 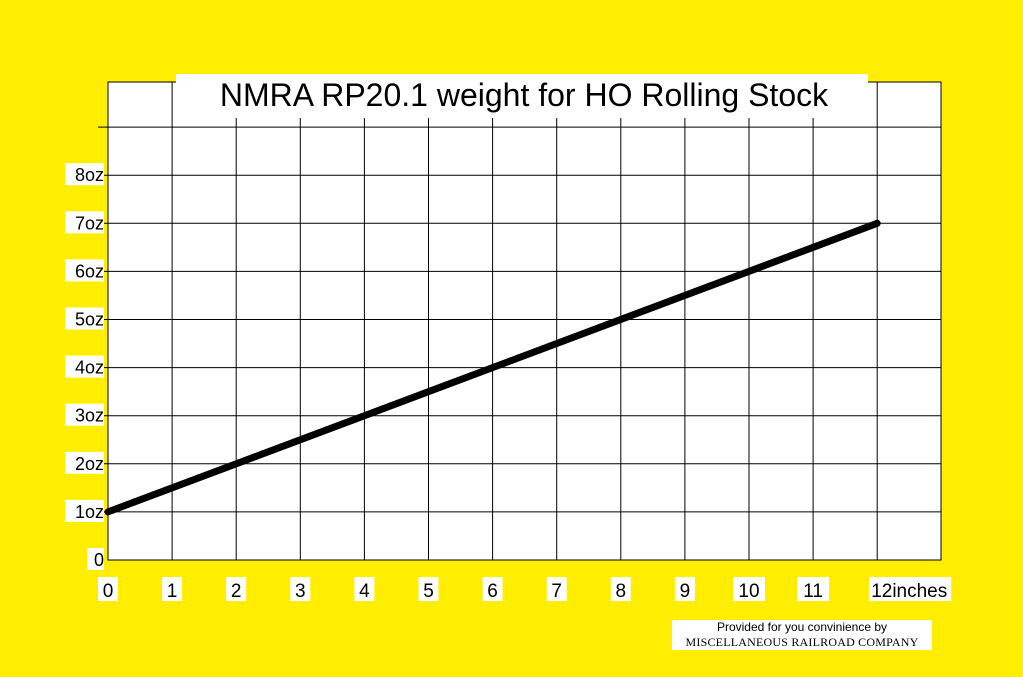 I want to click on x-tick-label: 8, so click(x=621, y=591).